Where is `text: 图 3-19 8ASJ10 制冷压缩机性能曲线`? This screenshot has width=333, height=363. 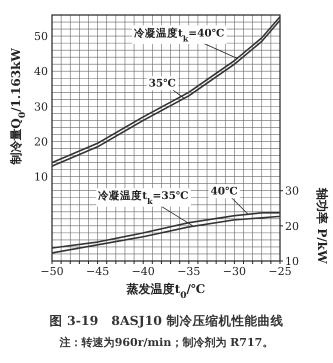
text: 图 3-19 8ASJ10 制冷压缩机性能曲线 is located at coordinates (167, 320).